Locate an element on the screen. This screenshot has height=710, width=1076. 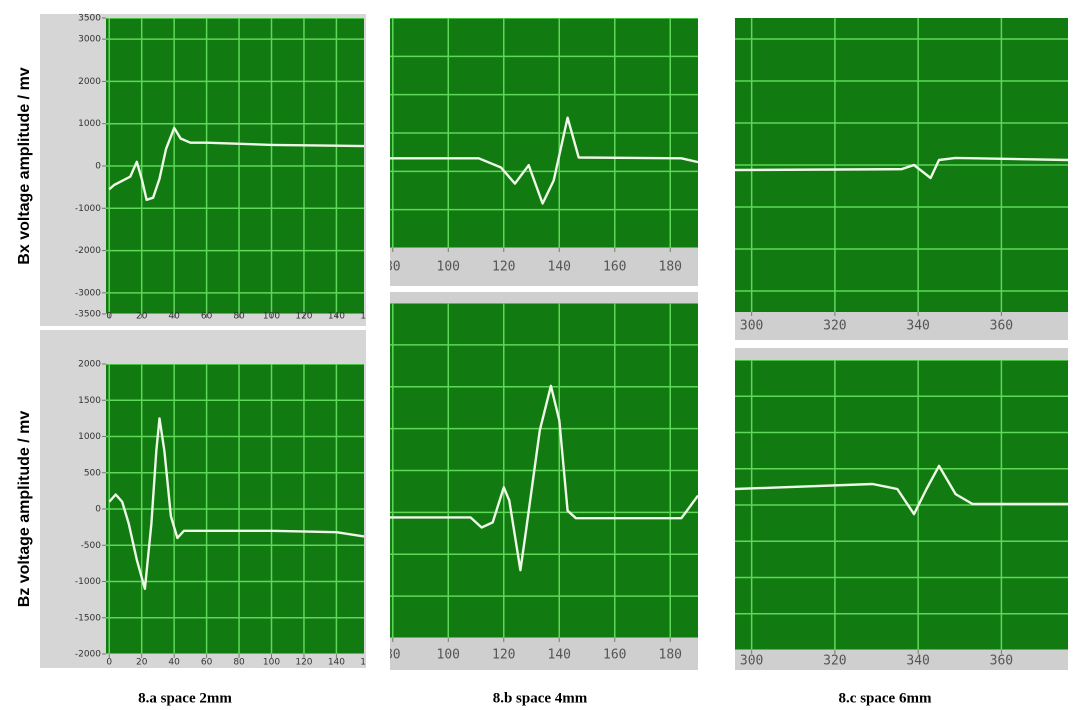
y-tick-label: -3000 is located at coordinates (88, 293).